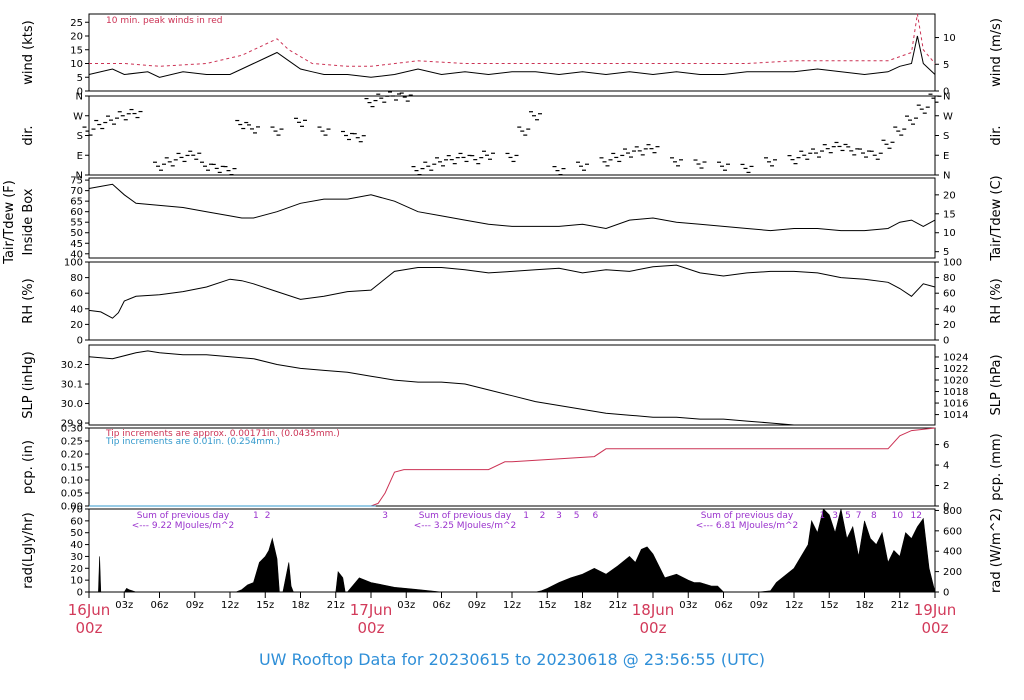  I want to click on rh-left-tick-label: 0, so click(80, 341).